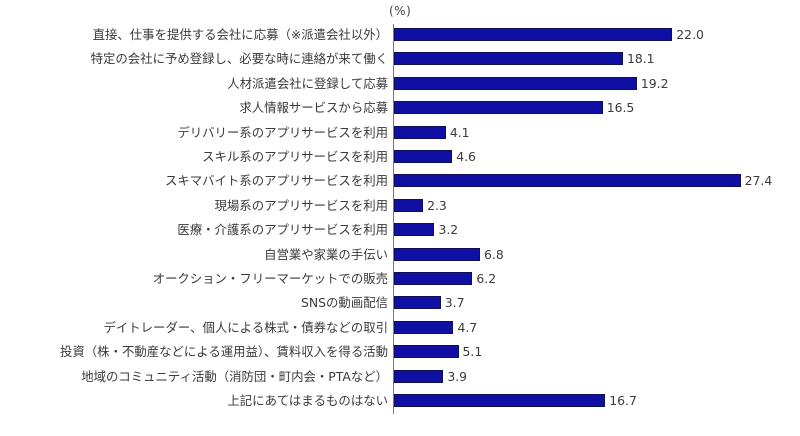  Describe the element at coordinates (270, 278) in the screenshot. I see `category-label: オークション・フリーマーケットでの販売` at that location.